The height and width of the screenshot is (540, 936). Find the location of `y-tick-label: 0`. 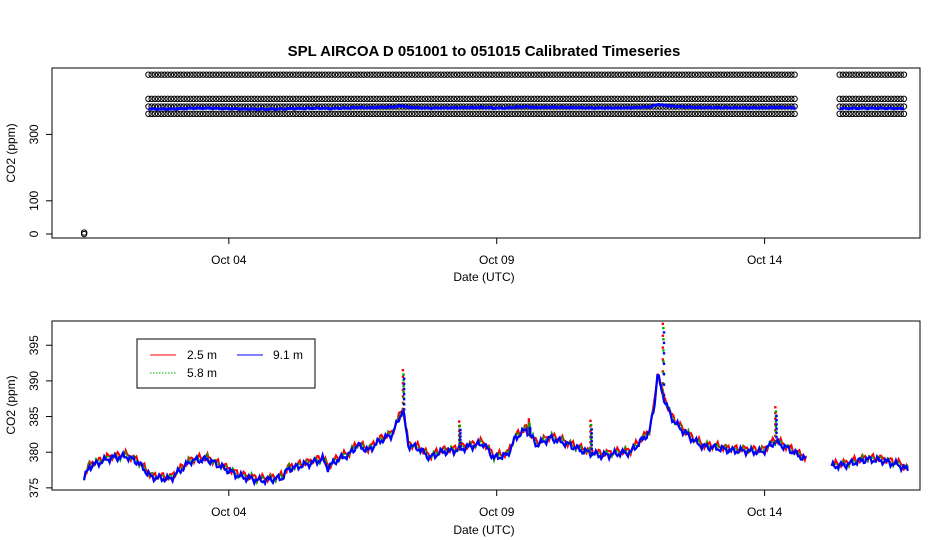

y-tick-label: 0 is located at coordinates (34, 233).